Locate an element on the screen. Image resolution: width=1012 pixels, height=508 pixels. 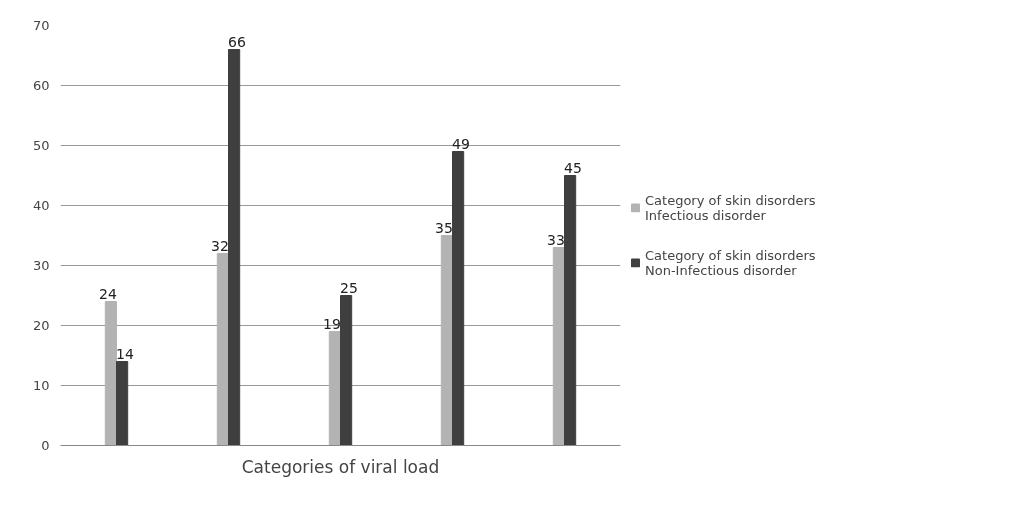
data-label: 35 is located at coordinates (444, 227).